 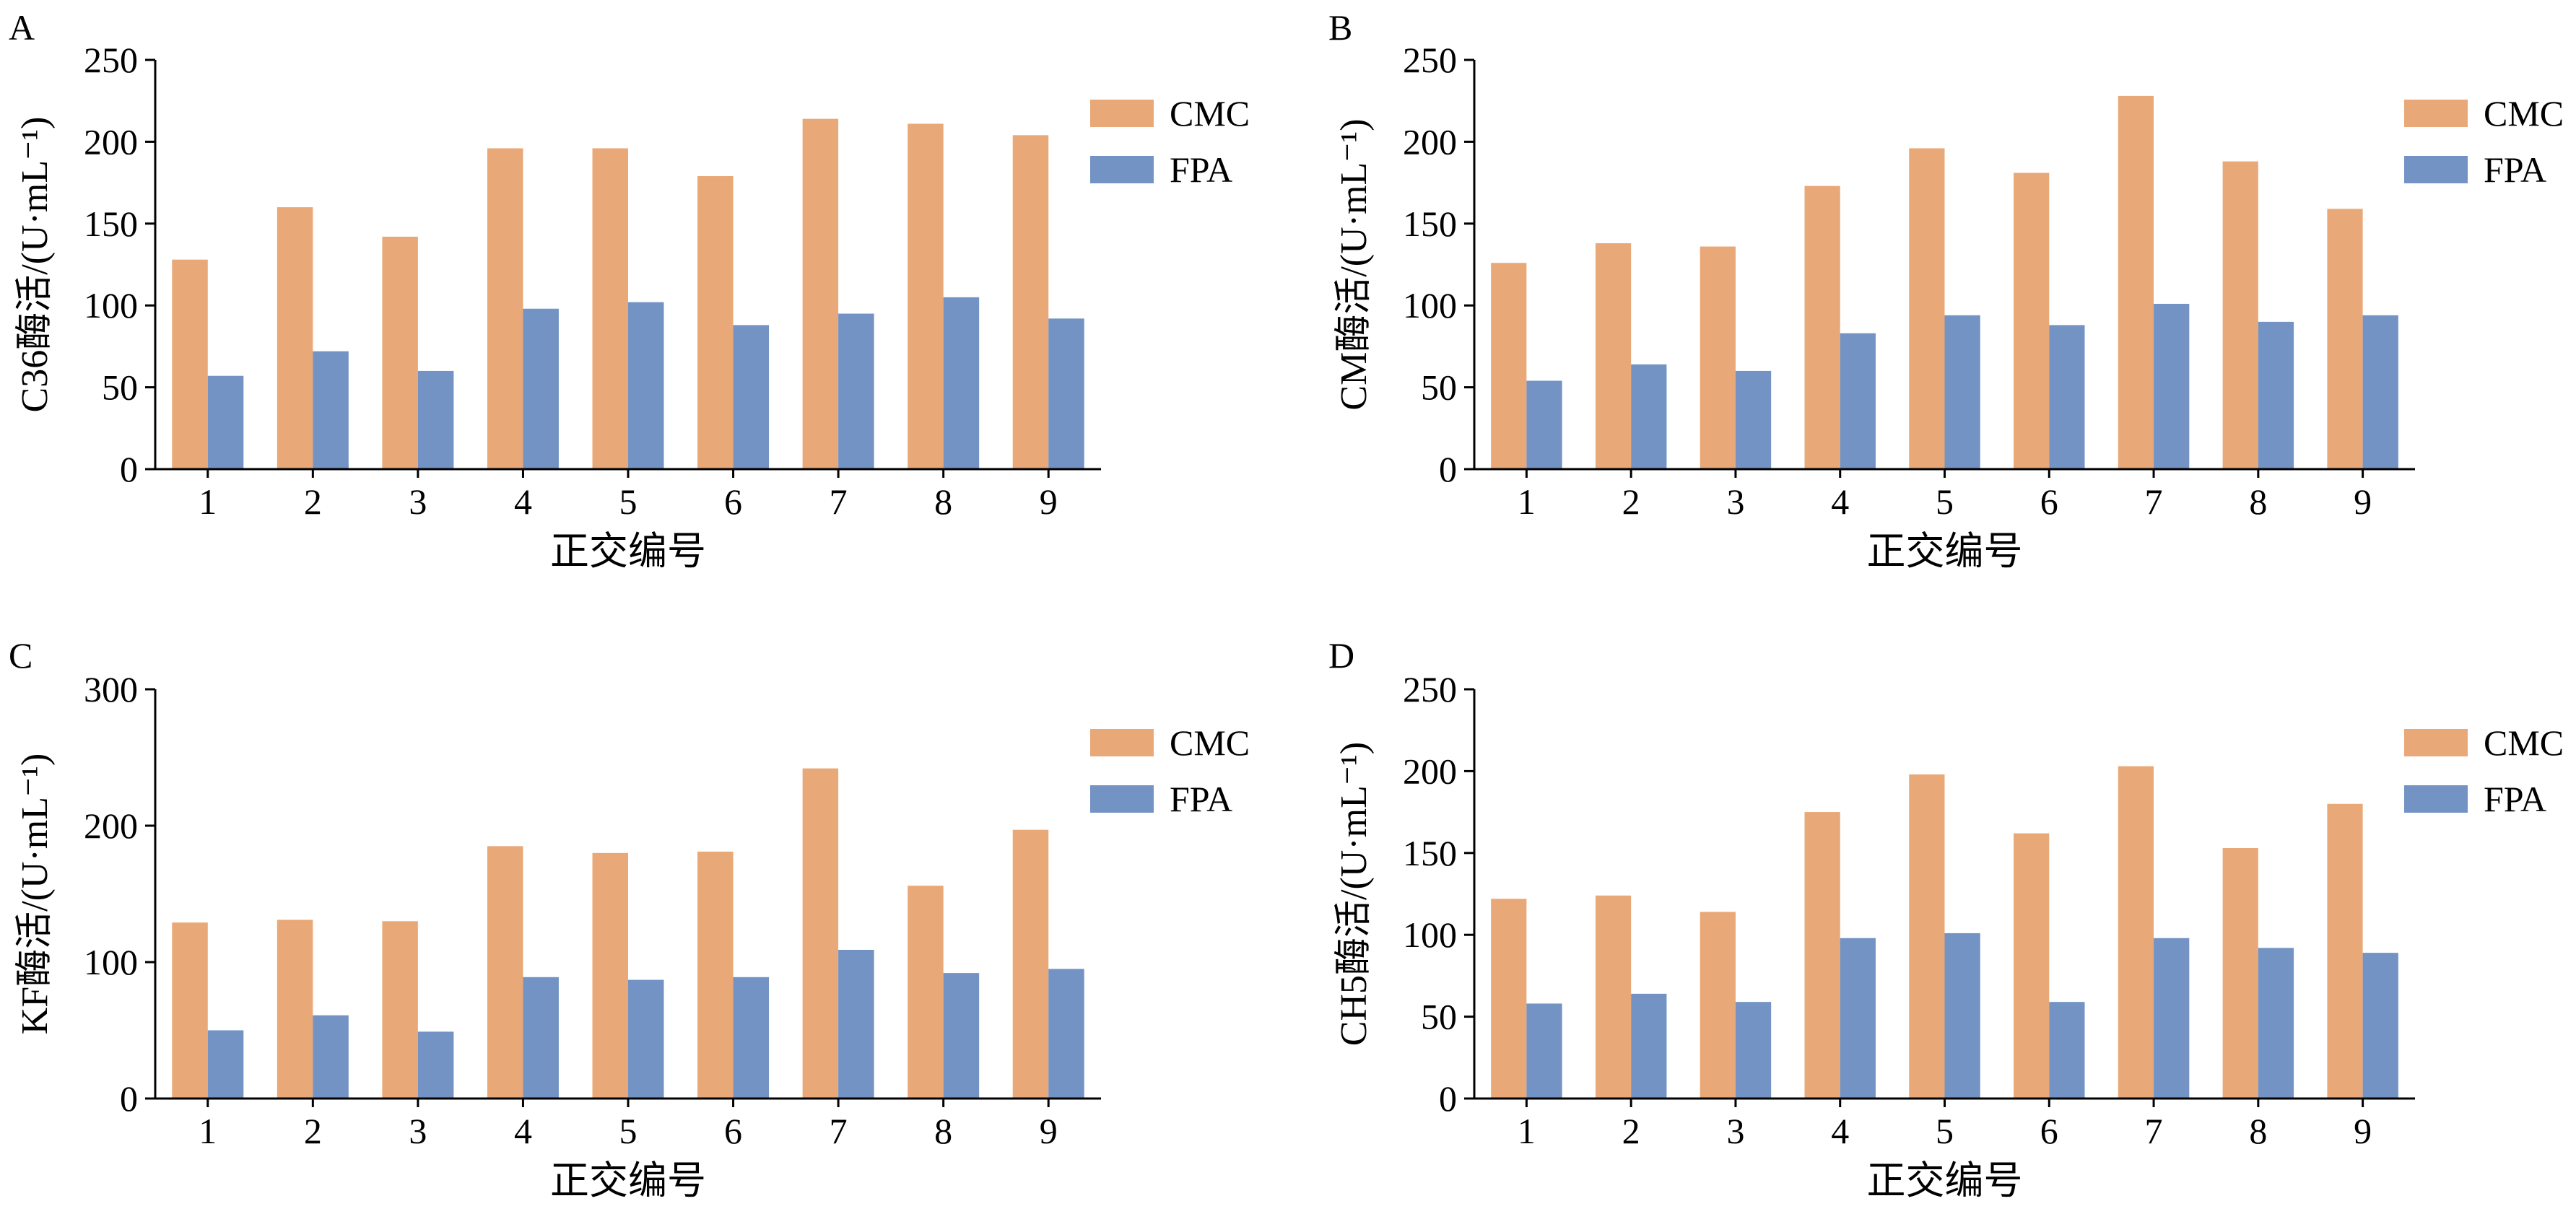 What do you see at coordinates (628, 1131) in the screenshot?
I see `x-tick-label: 5` at bounding box center [628, 1131].